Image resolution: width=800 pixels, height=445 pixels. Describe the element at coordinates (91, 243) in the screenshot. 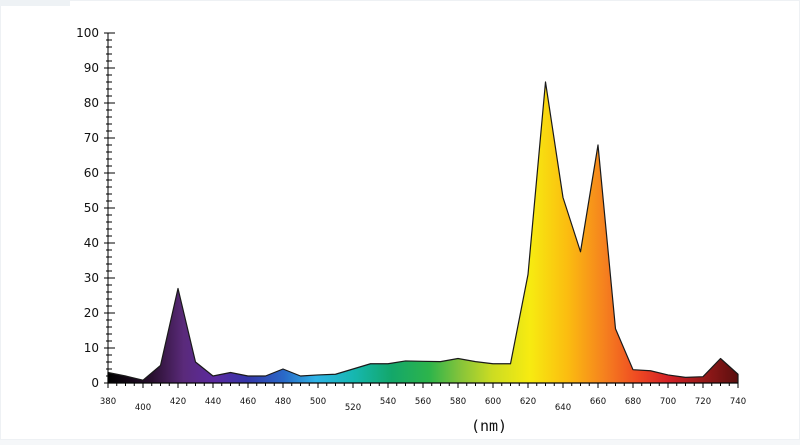

I see `y-tick-label: 40` at that location.